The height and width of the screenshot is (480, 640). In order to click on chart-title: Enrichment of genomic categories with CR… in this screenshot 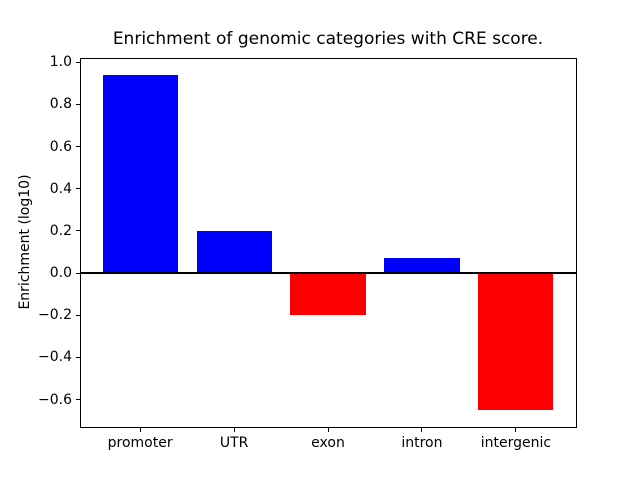, I will do `click(328, 39)`.